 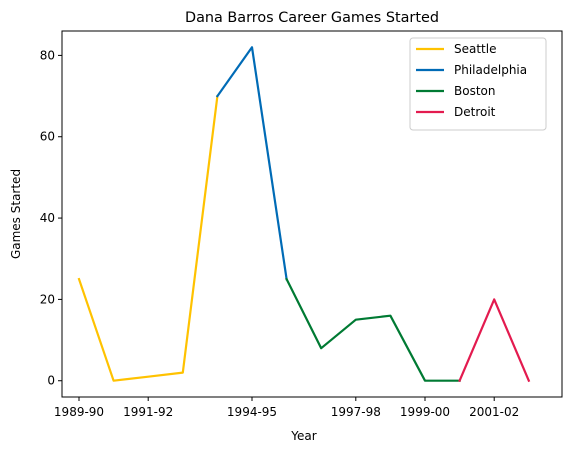 What do you see at coordinates (148, 412) in the screenshot?
I see `x-tick-label: 1991-92` at bounding box center [148, 412].